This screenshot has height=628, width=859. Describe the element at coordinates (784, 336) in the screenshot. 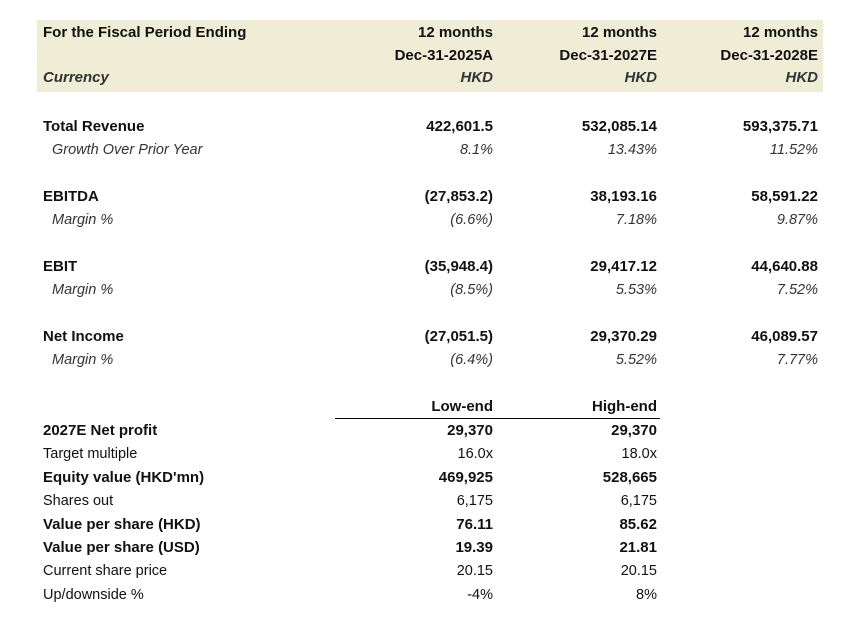

I see `metric-value: 46,089.57` at that location.